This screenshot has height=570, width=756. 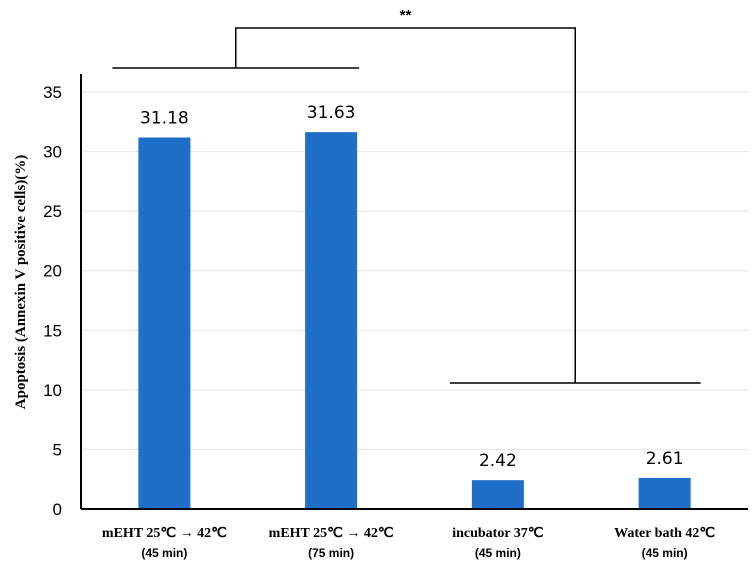 I want to click on y-tick-label: 25, so click(x=52, y=211).